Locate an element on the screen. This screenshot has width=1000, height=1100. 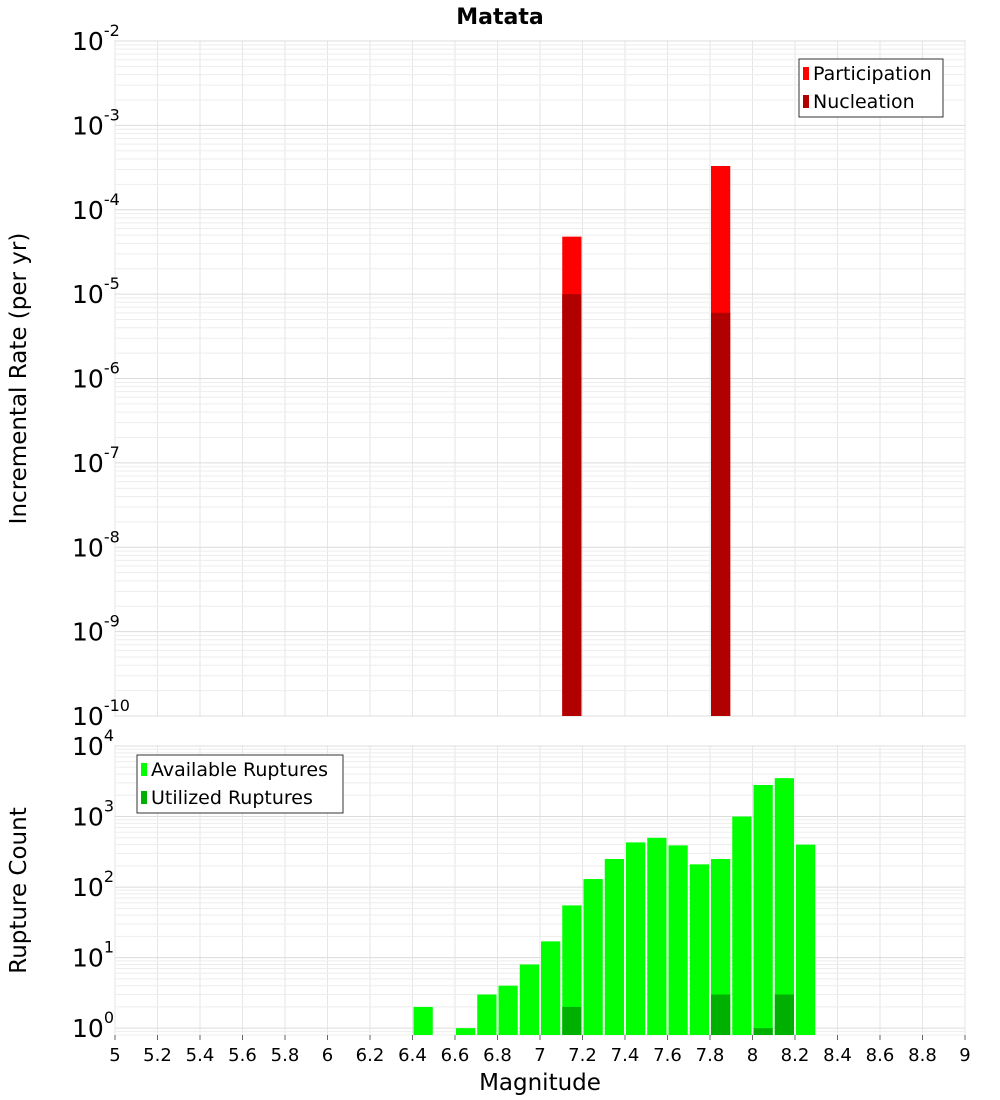
y-tick-exponent: 1 is located at coordinates (109, 947).